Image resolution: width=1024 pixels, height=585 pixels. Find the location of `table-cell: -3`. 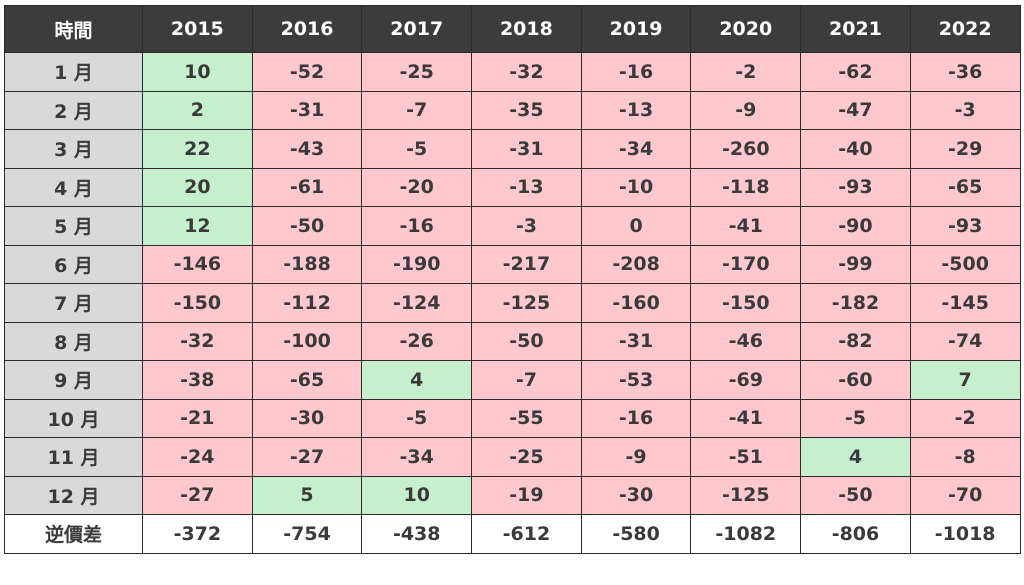

table-cell: -3 is located at coordinates (965, 110).